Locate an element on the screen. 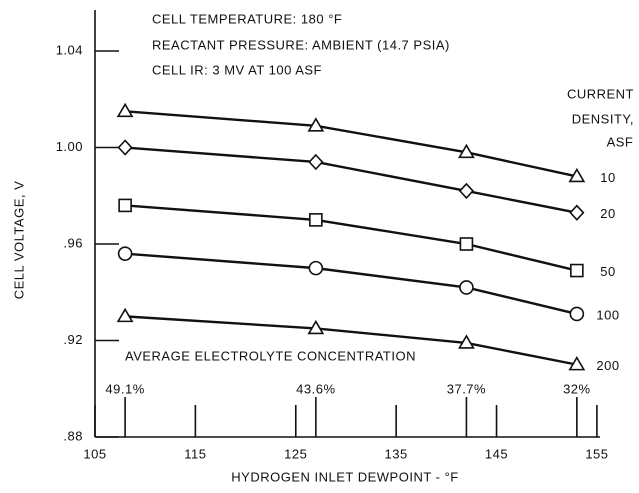  legend-label: 10 is located at coordinates (607, 177).